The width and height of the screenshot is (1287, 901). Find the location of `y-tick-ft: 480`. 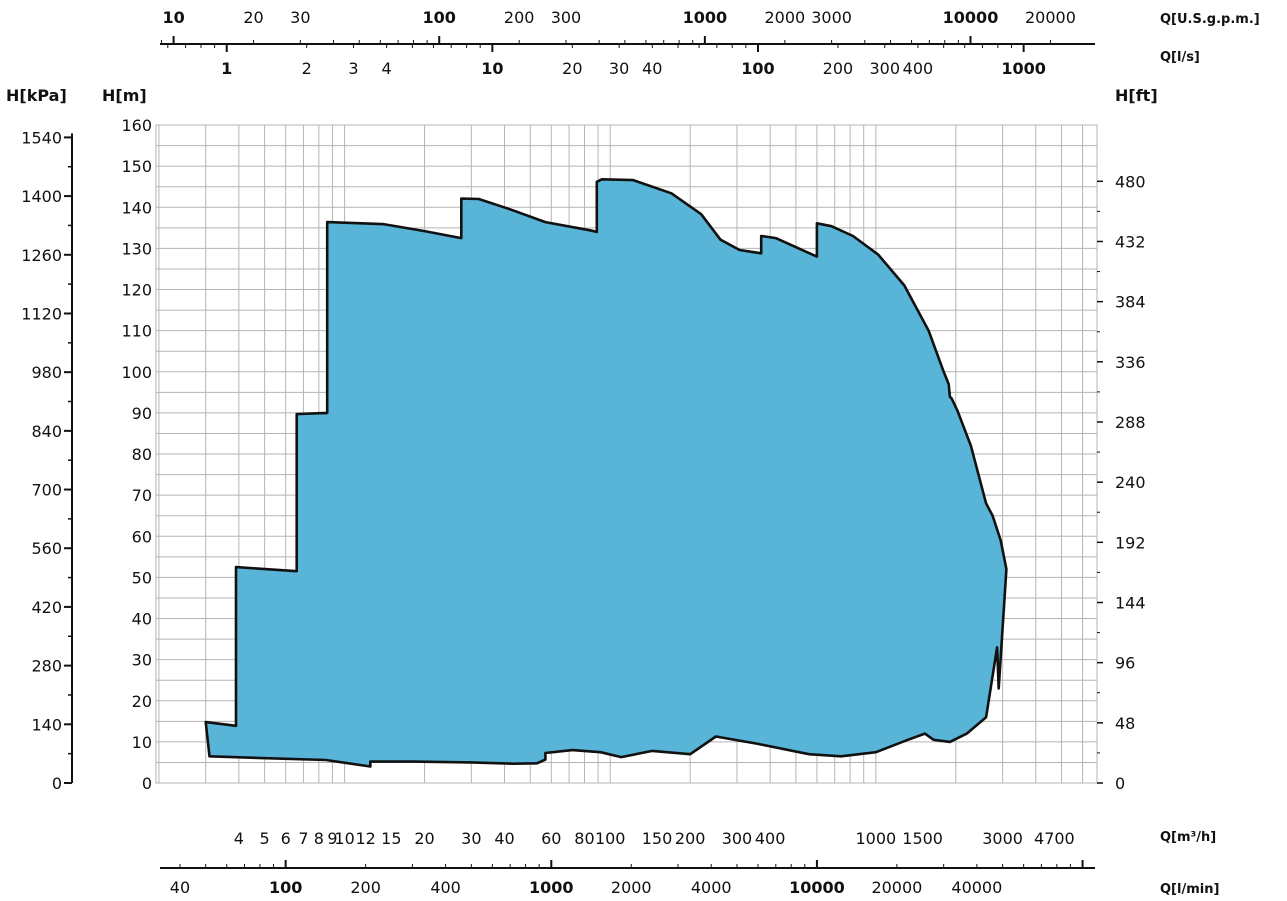

y-tick-ft: 480 is located at coordinates (1130, 181).